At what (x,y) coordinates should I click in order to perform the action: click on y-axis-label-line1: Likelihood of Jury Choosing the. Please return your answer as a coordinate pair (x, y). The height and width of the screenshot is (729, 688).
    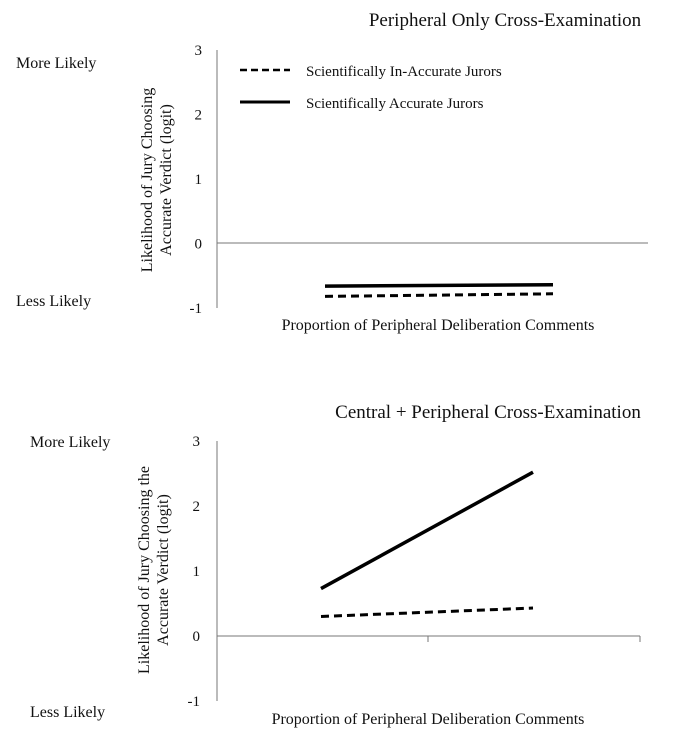
    Looking at the image, I should click on (144, 570).